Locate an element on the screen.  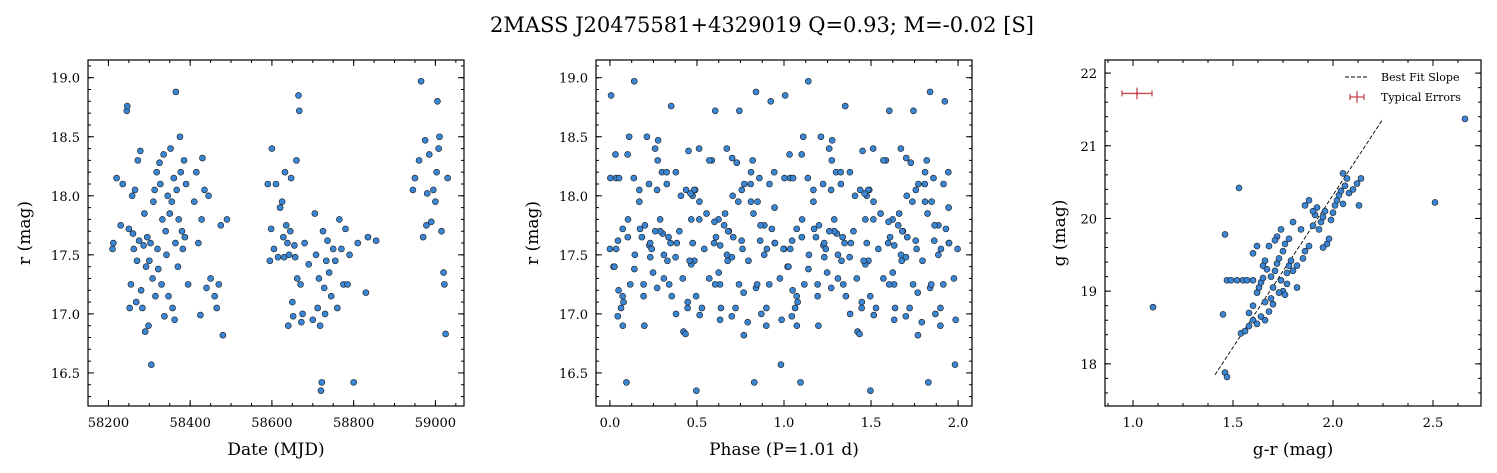
y-tick-label: 17.0 is located at coordinates (65, 315).